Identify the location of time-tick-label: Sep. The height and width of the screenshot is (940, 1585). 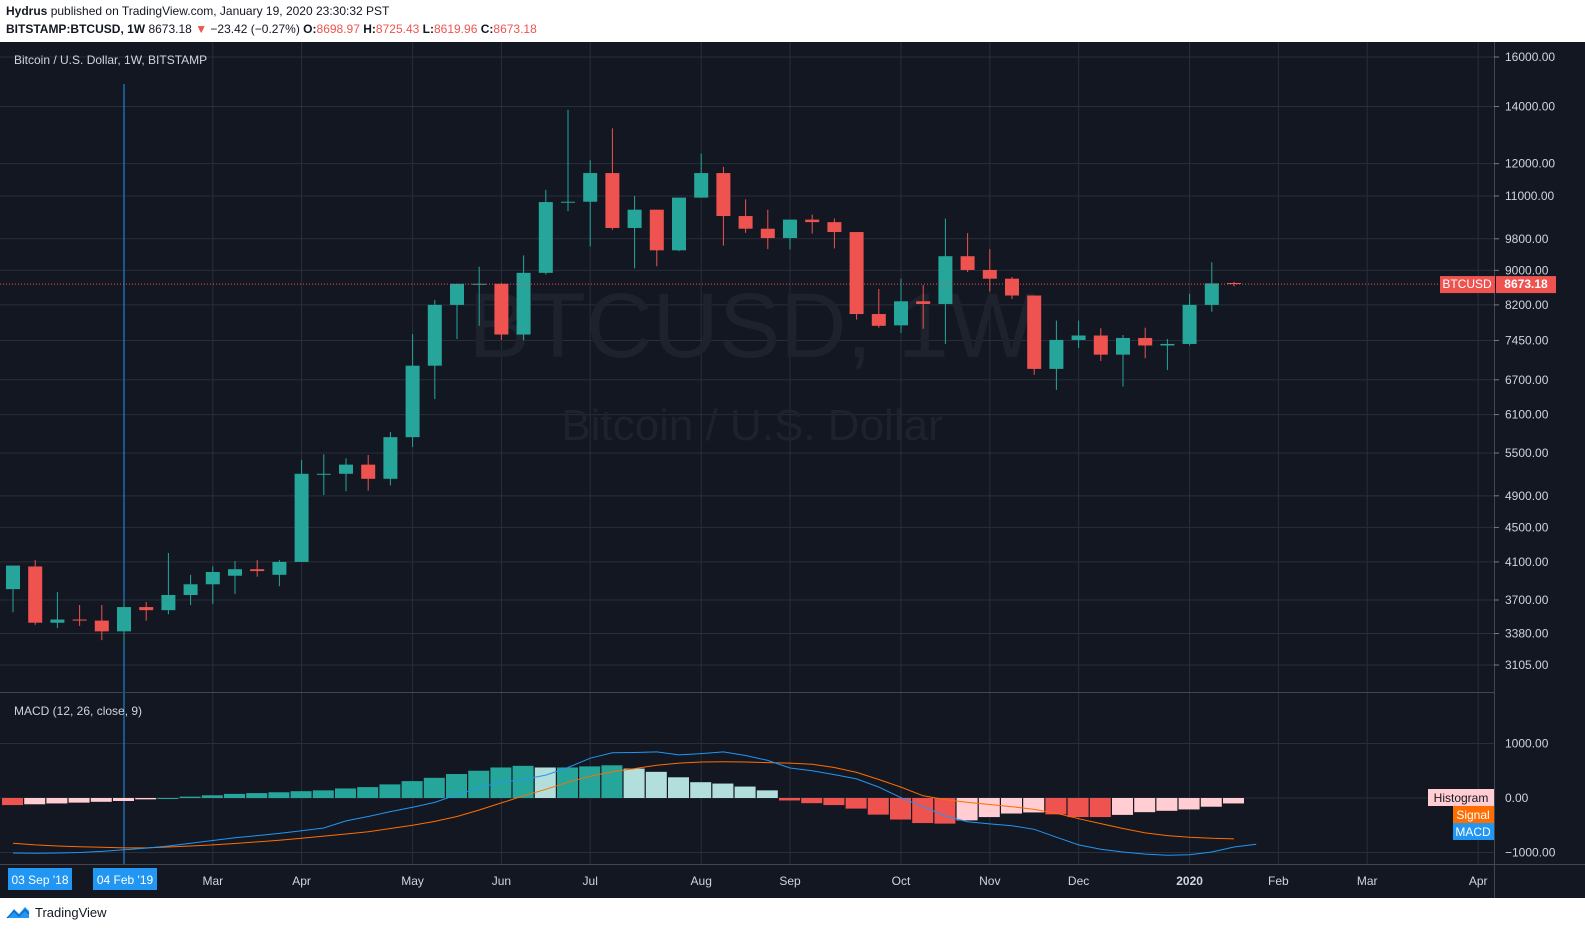
(790, 881).